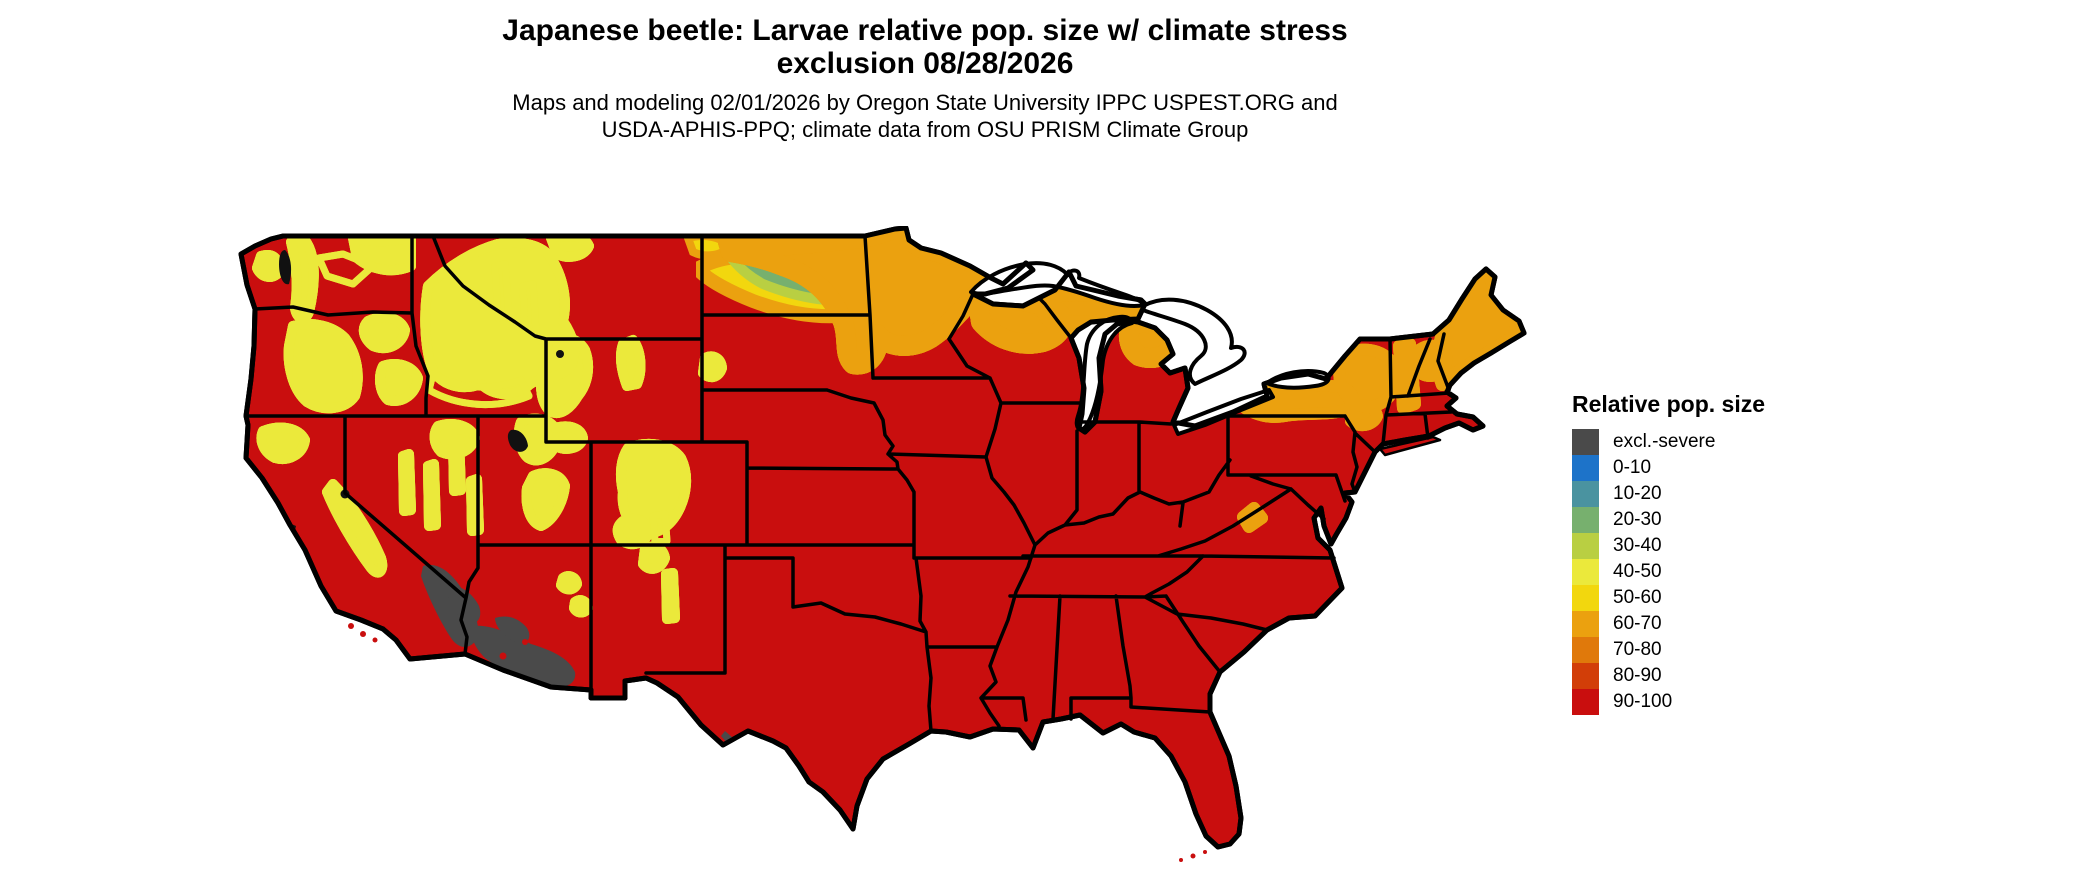 This screenshot has width=2100, height=892. Describe the element at coordinates (1585, 442) in the screenshot. I see `legend-swatch-excl-severe` at that location.